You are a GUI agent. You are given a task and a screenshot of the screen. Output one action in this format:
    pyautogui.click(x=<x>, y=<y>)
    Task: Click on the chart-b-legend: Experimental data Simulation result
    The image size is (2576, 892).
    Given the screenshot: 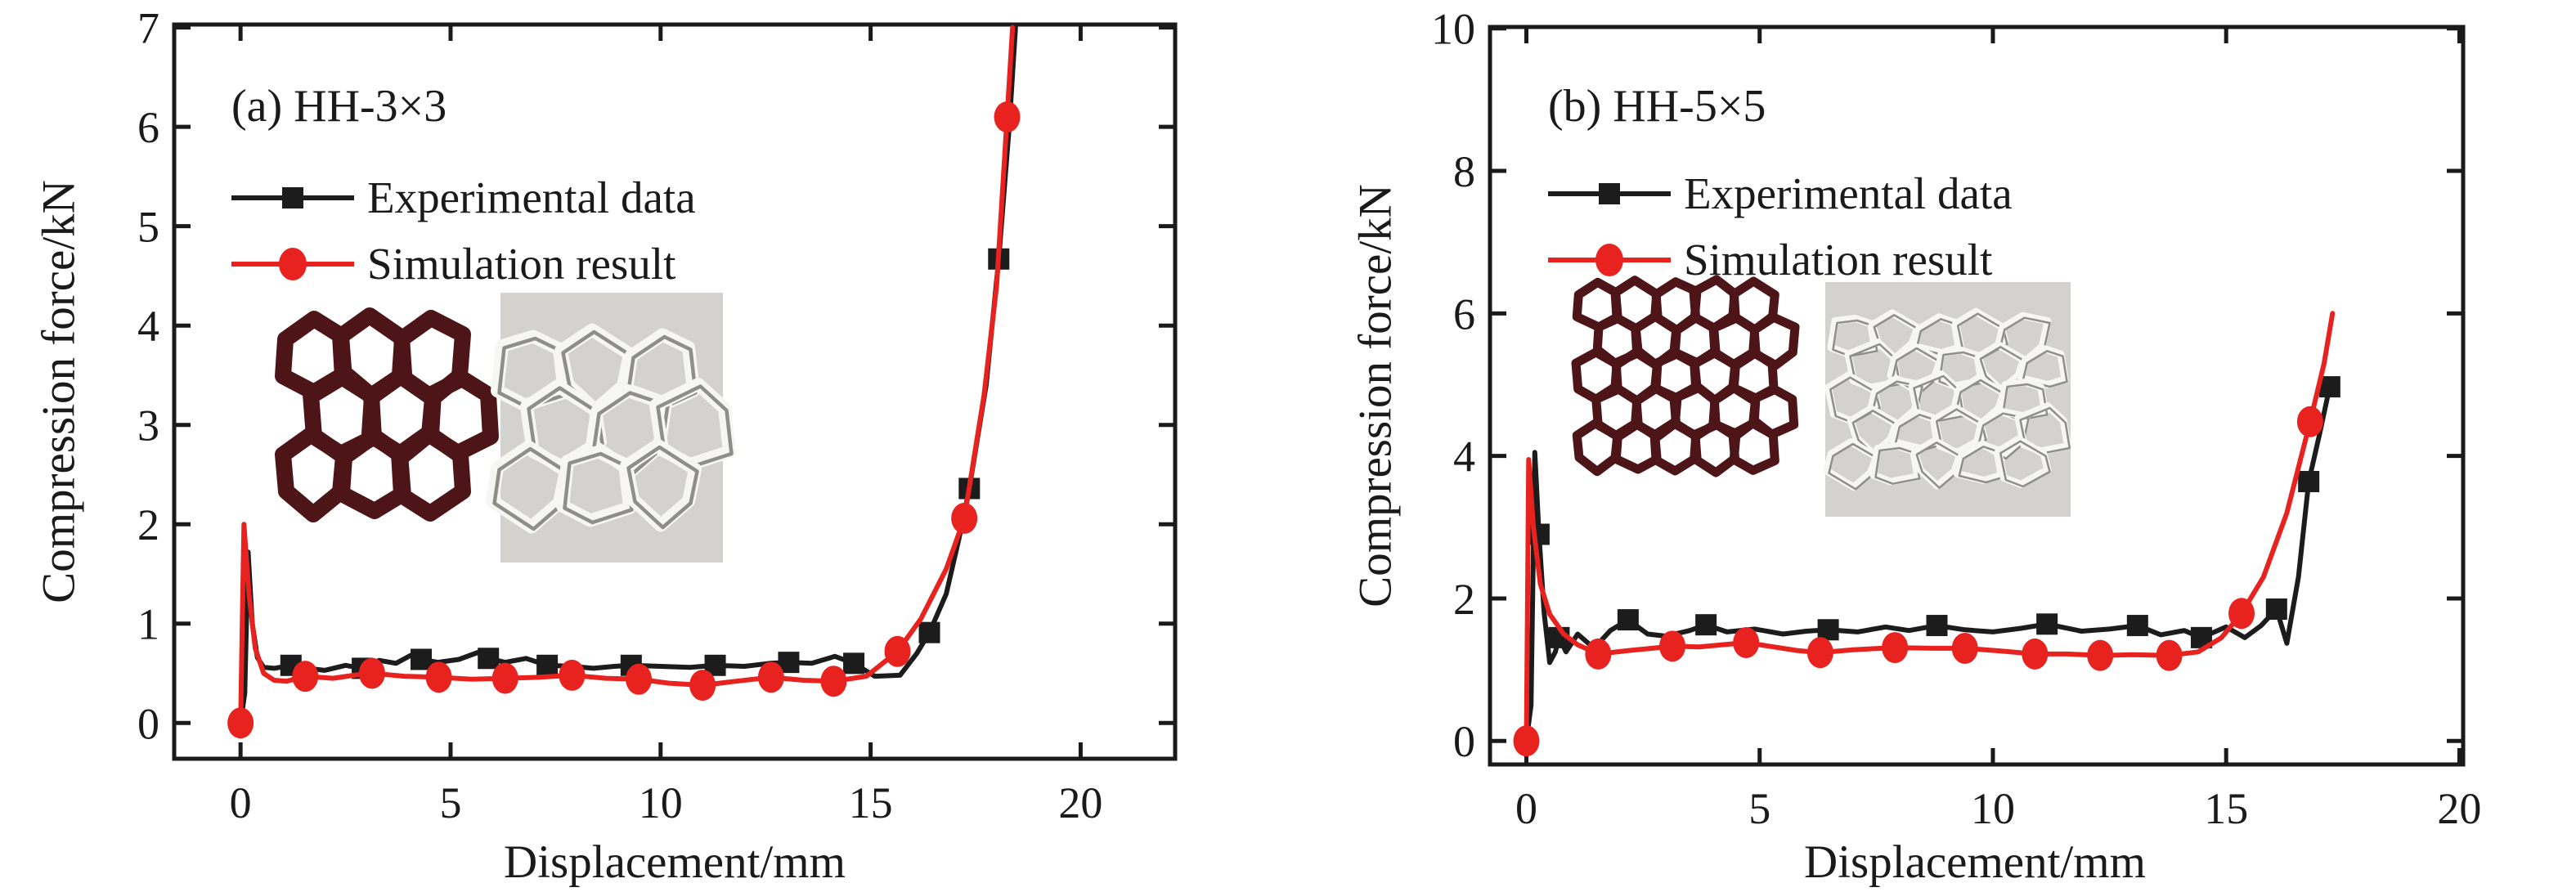 What is the action you would take?
    pyautogui.click(x=1781, y=226)
    